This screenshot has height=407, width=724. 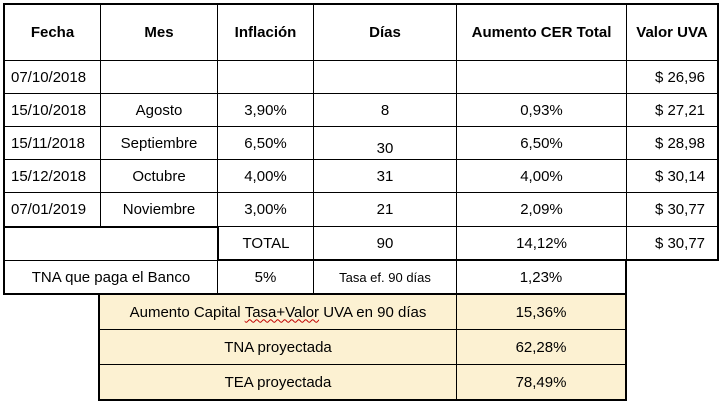 I want to click on row-1-aumento: 0,93%, so click(x=541, y=110).